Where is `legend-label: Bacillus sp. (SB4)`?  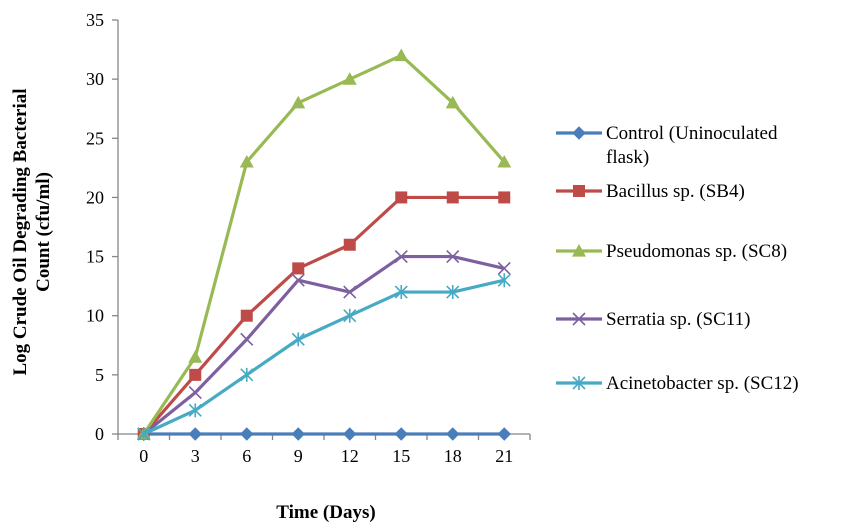
legend-label: Bacillus sp. (SB4) is located at coordinates (675, 191).